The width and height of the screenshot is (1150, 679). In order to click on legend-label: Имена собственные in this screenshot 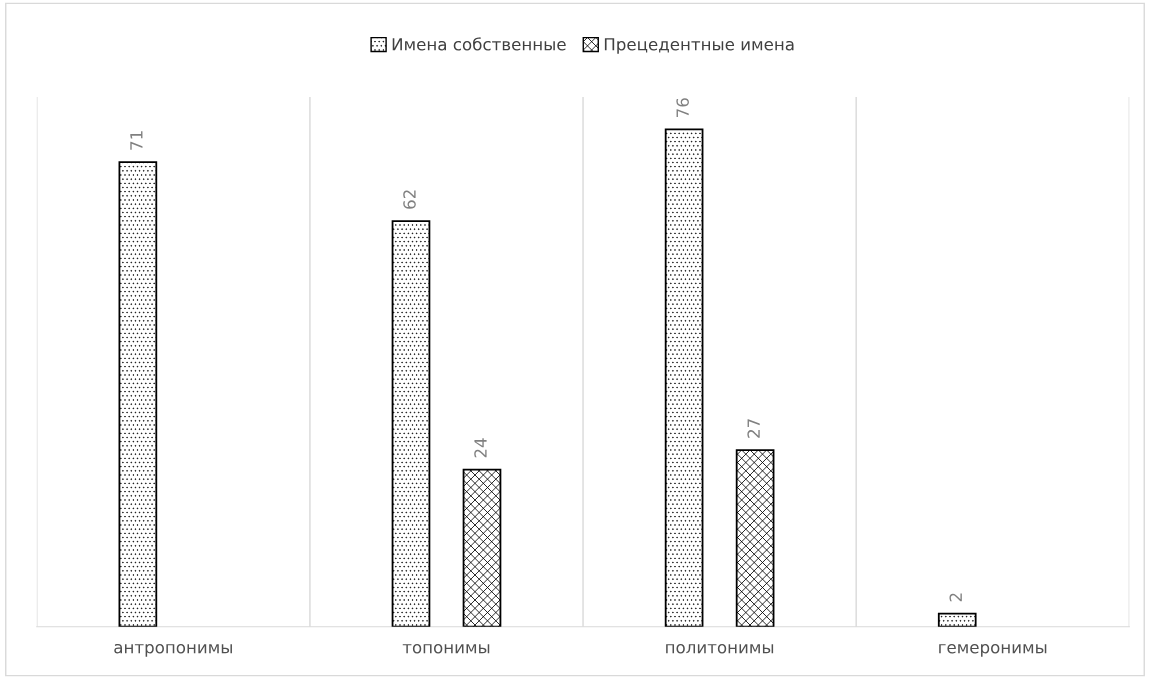, I will do `click(479, 44)`.